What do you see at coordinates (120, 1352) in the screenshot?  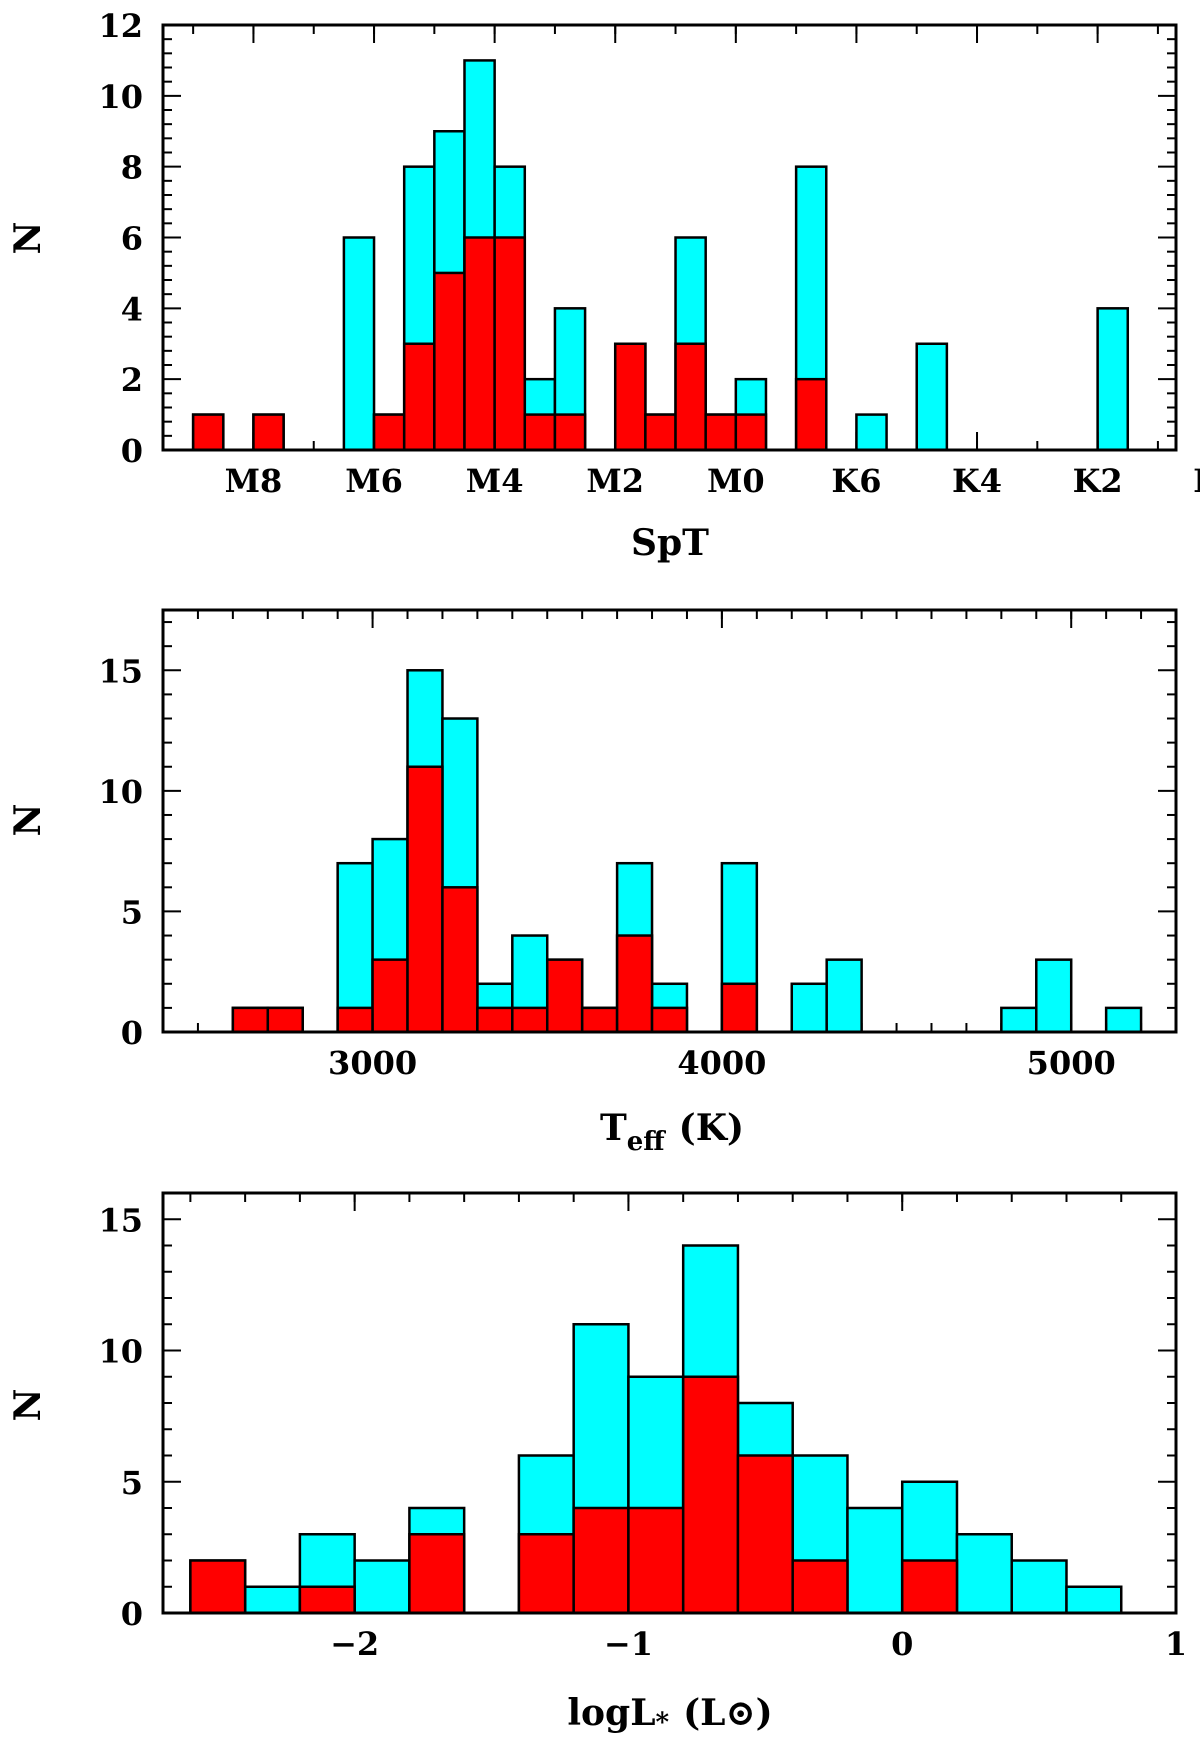 I see `logl-y-tick-label-2: 10` at bounding box center [120, 1352].